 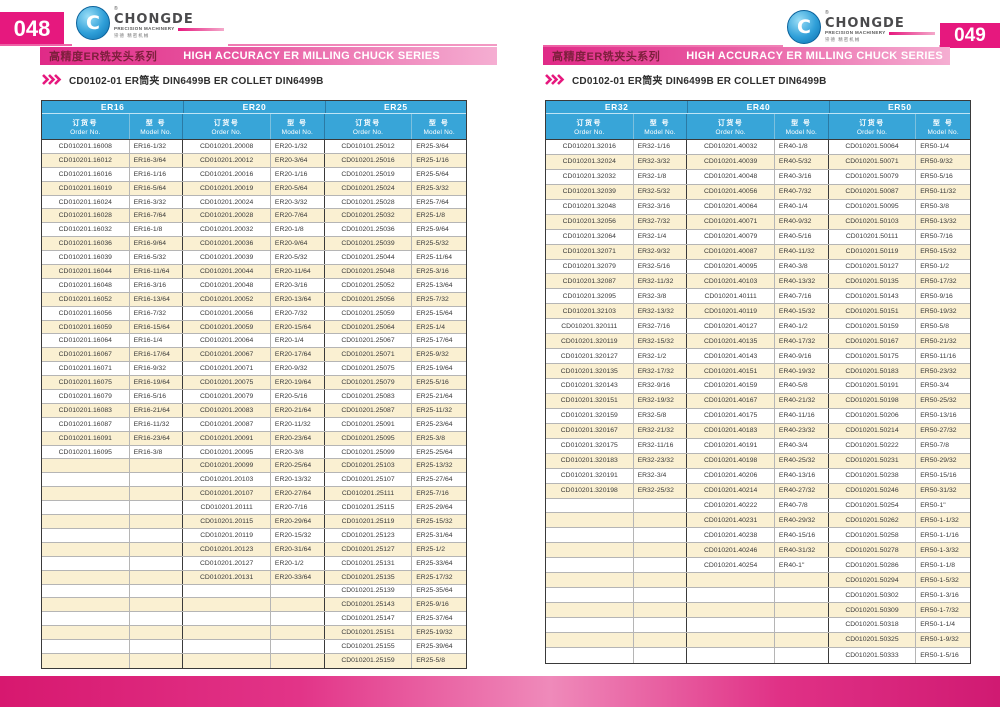 I want to click on table-cell: ER20-31/64, so click(x=298, y=549).